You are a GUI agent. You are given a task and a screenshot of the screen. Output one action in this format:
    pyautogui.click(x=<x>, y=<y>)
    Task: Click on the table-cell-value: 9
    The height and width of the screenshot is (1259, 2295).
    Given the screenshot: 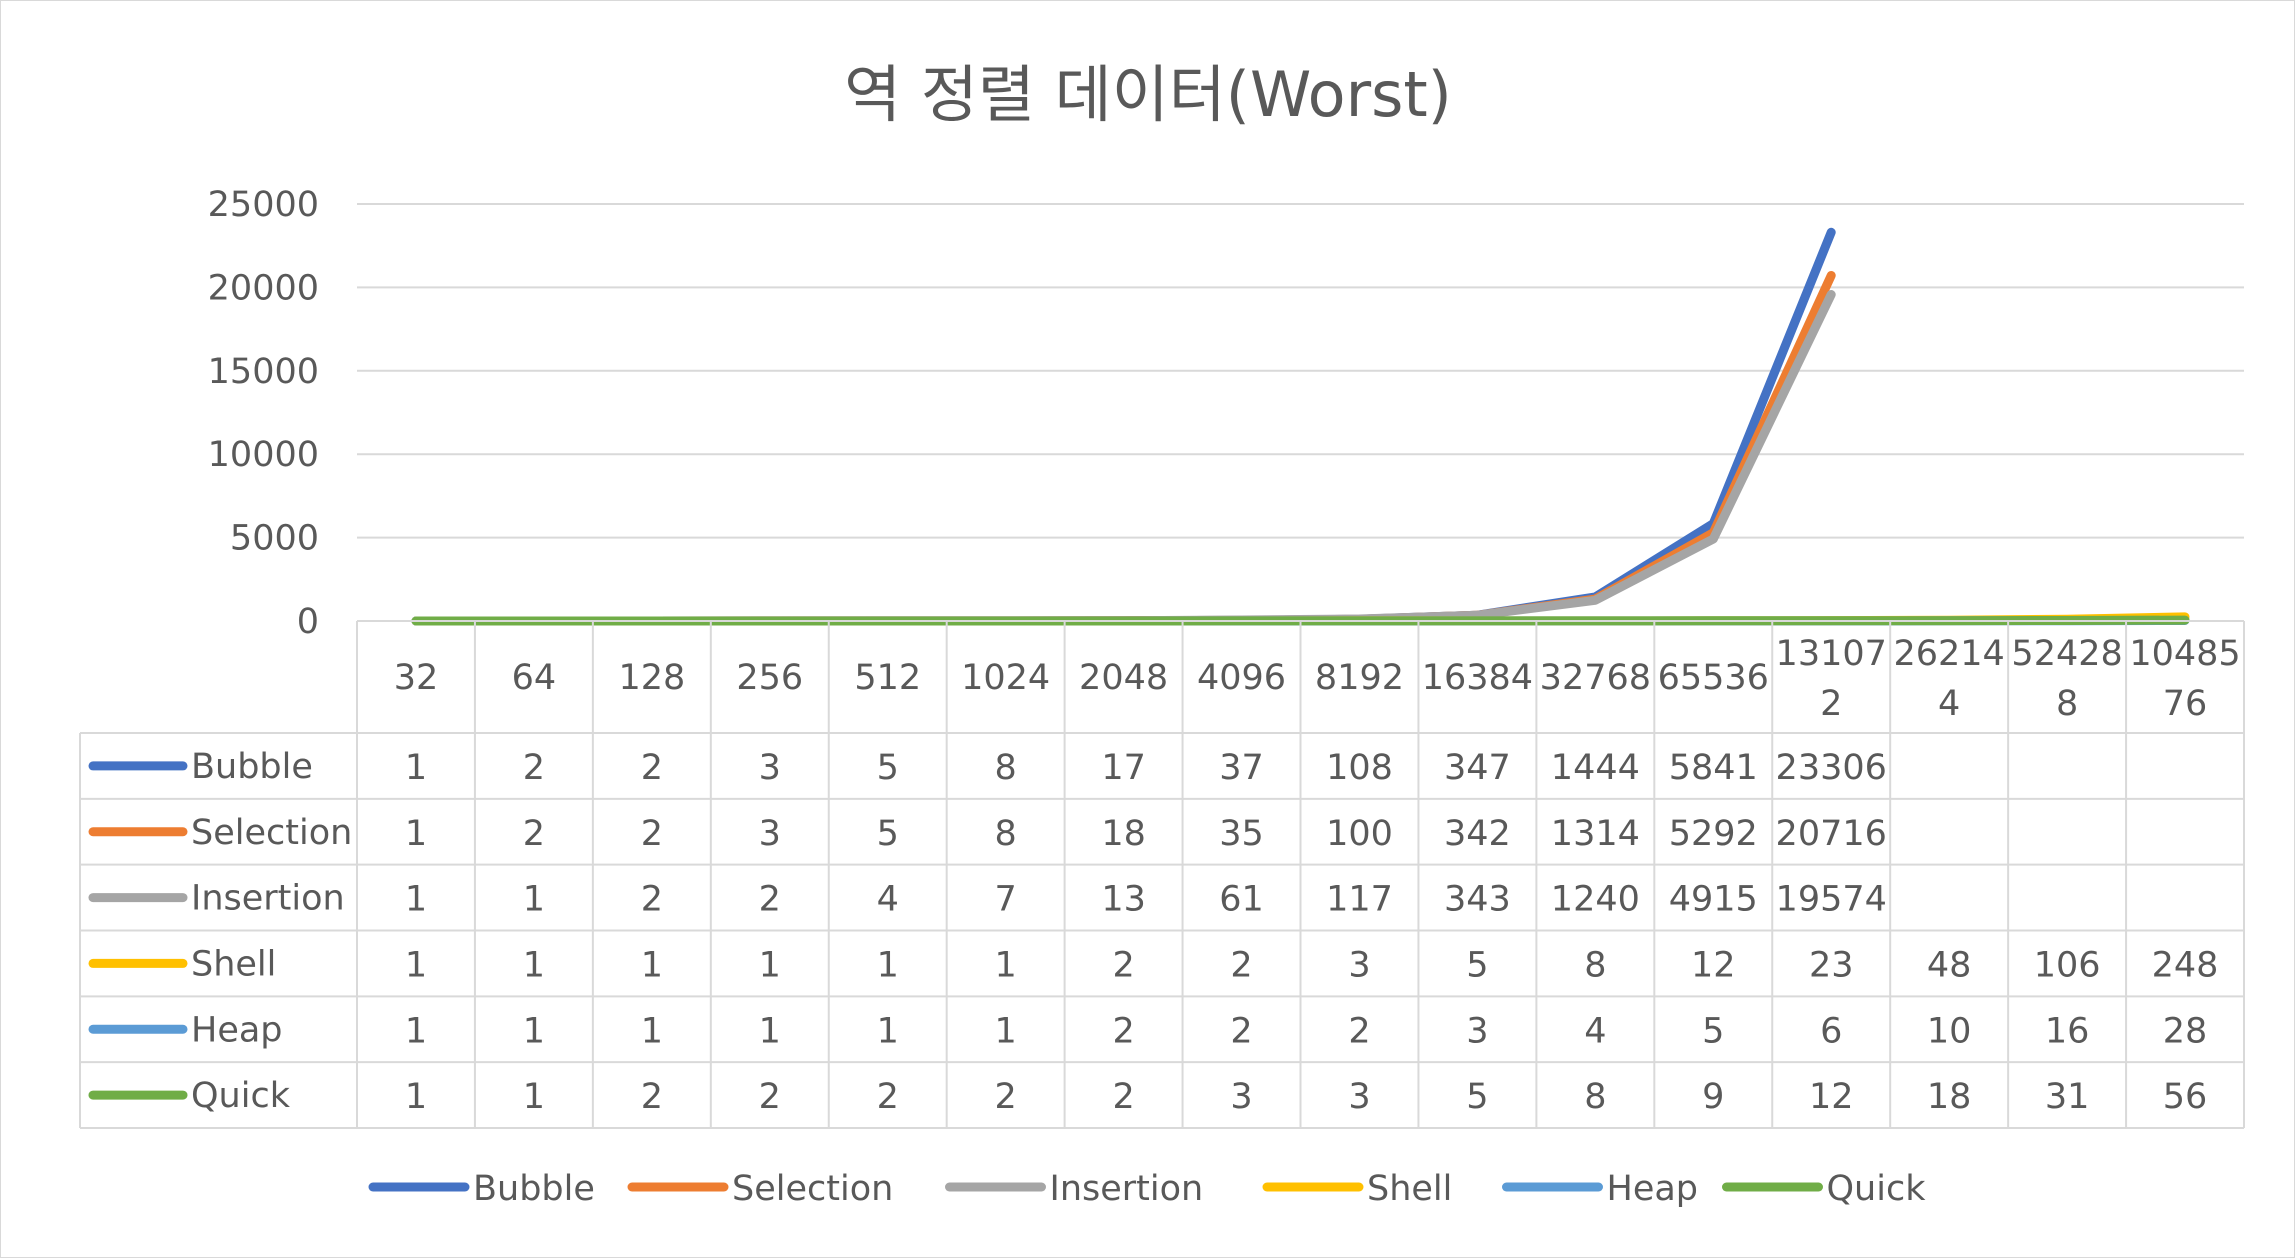 What is the action you would take?
    pyautogui.click(x=1713, y=1097)
    